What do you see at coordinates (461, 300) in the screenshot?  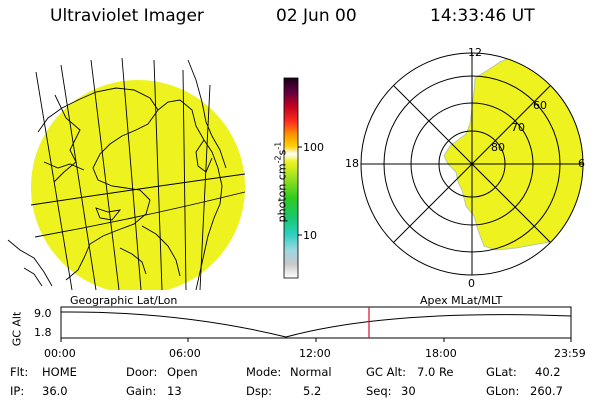 I see `apex-label: Apex MLat/MLT` at bounding box center [461, 300].